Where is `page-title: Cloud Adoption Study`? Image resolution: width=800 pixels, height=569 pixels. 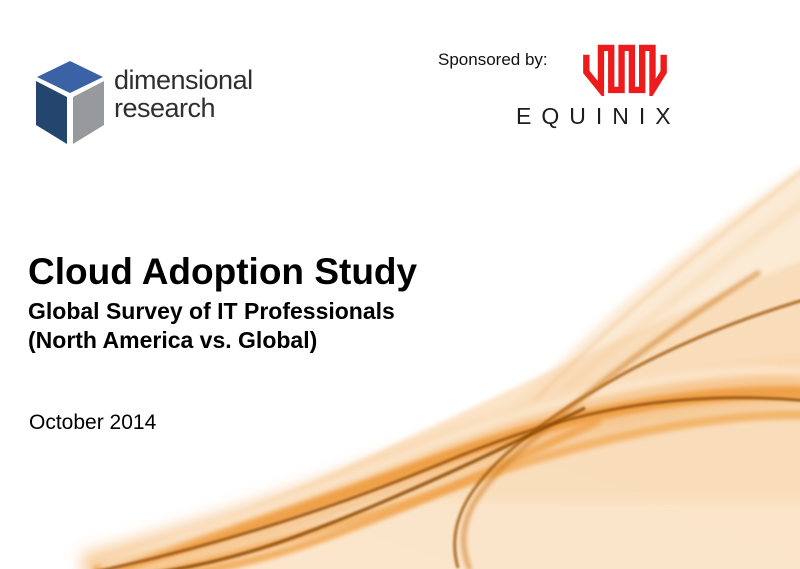 page-title: Cloud Adoption Study is located at coordinates (223, 271).